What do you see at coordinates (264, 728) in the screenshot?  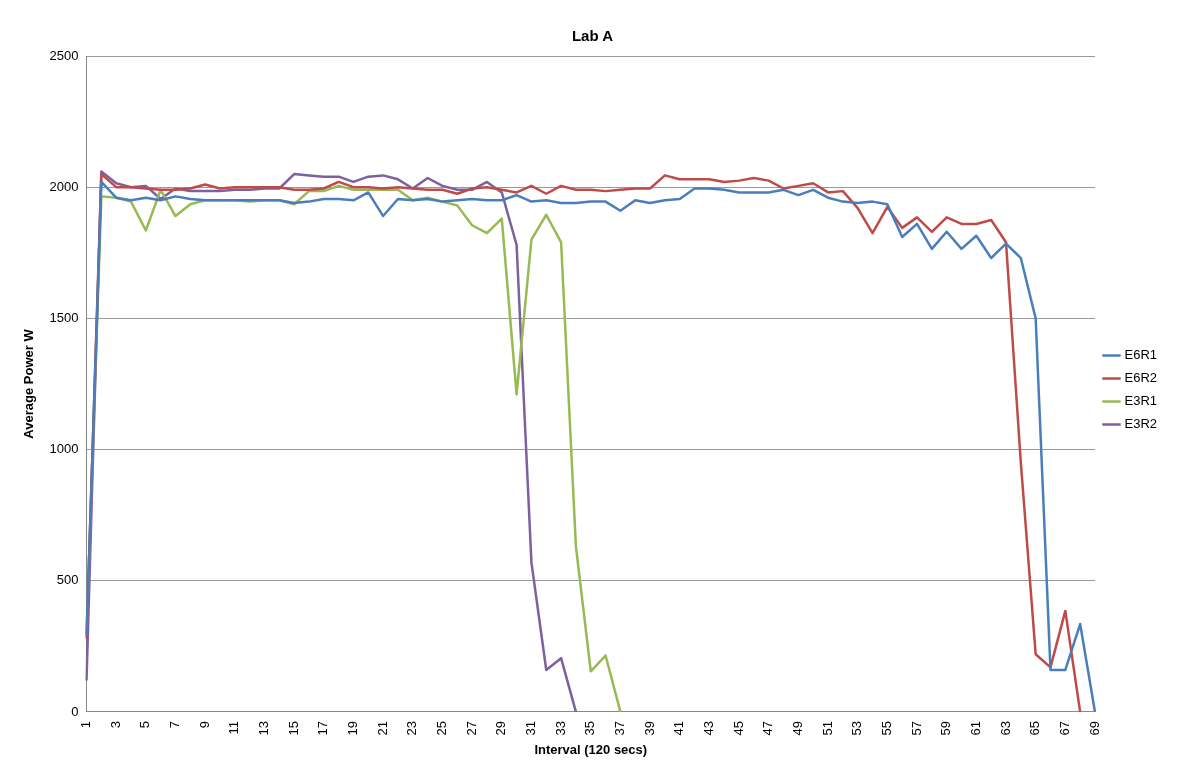 I see `x-tick-label: 13` at bounding box center [264, 728].